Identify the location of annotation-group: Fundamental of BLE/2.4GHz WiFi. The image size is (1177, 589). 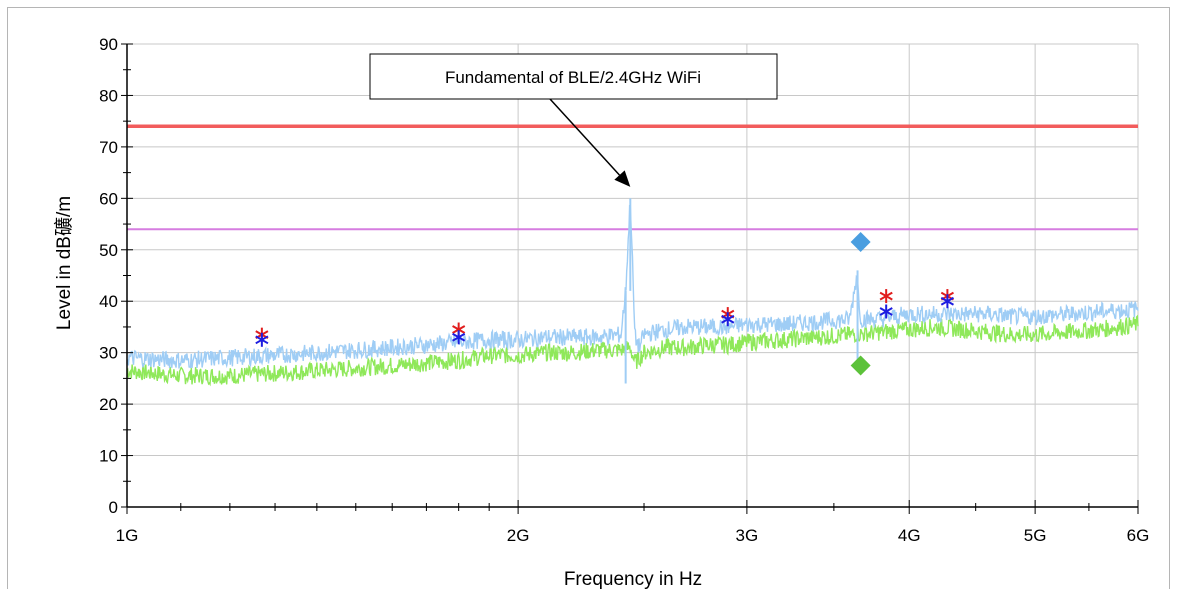
(573, 120).